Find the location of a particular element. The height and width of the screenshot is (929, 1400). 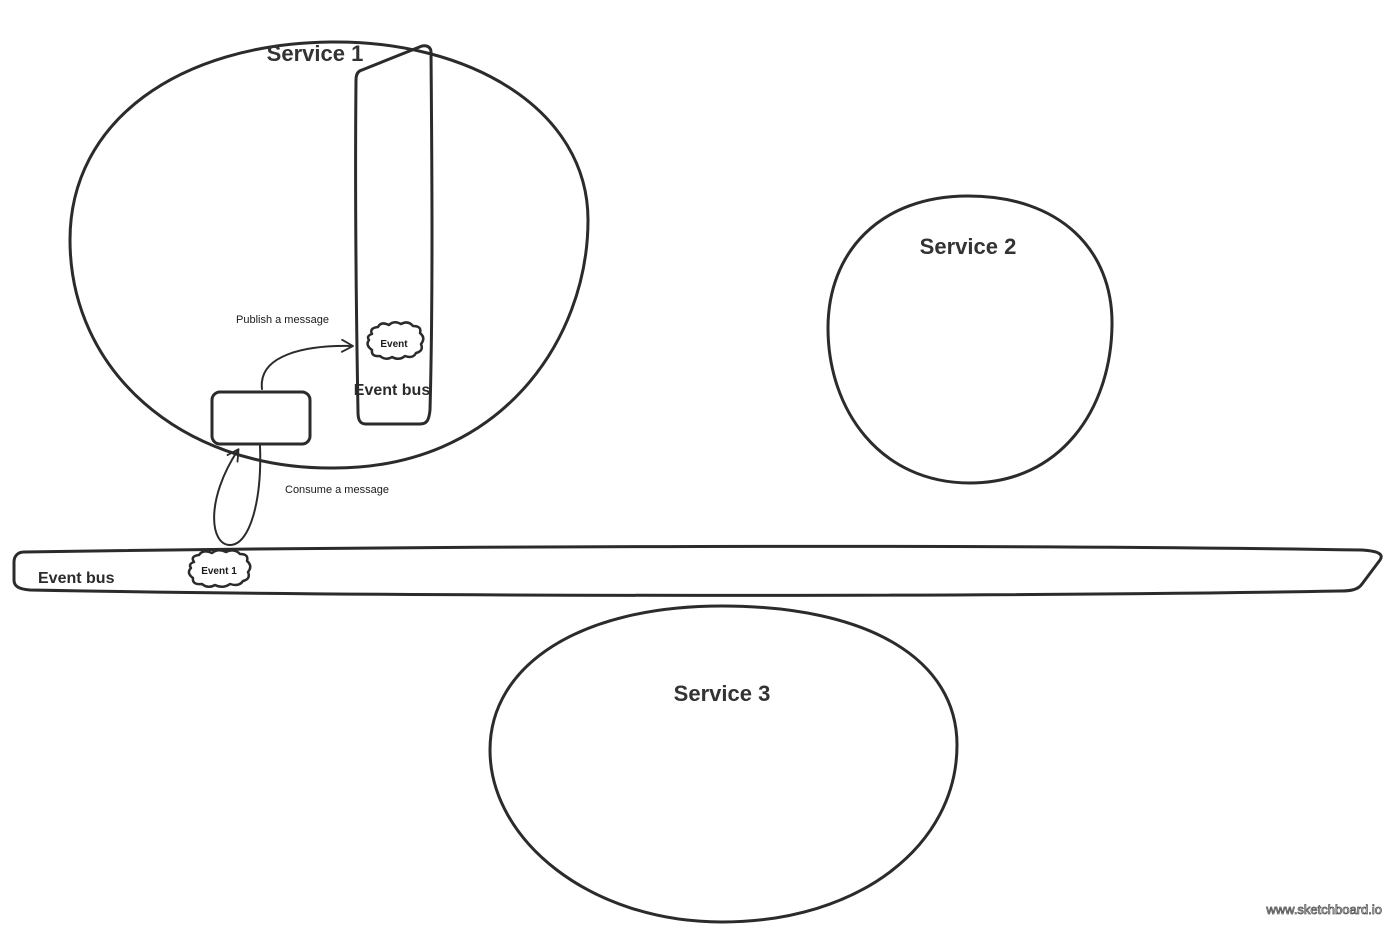

service-3-ellipse is located at coordinates (723, 764).